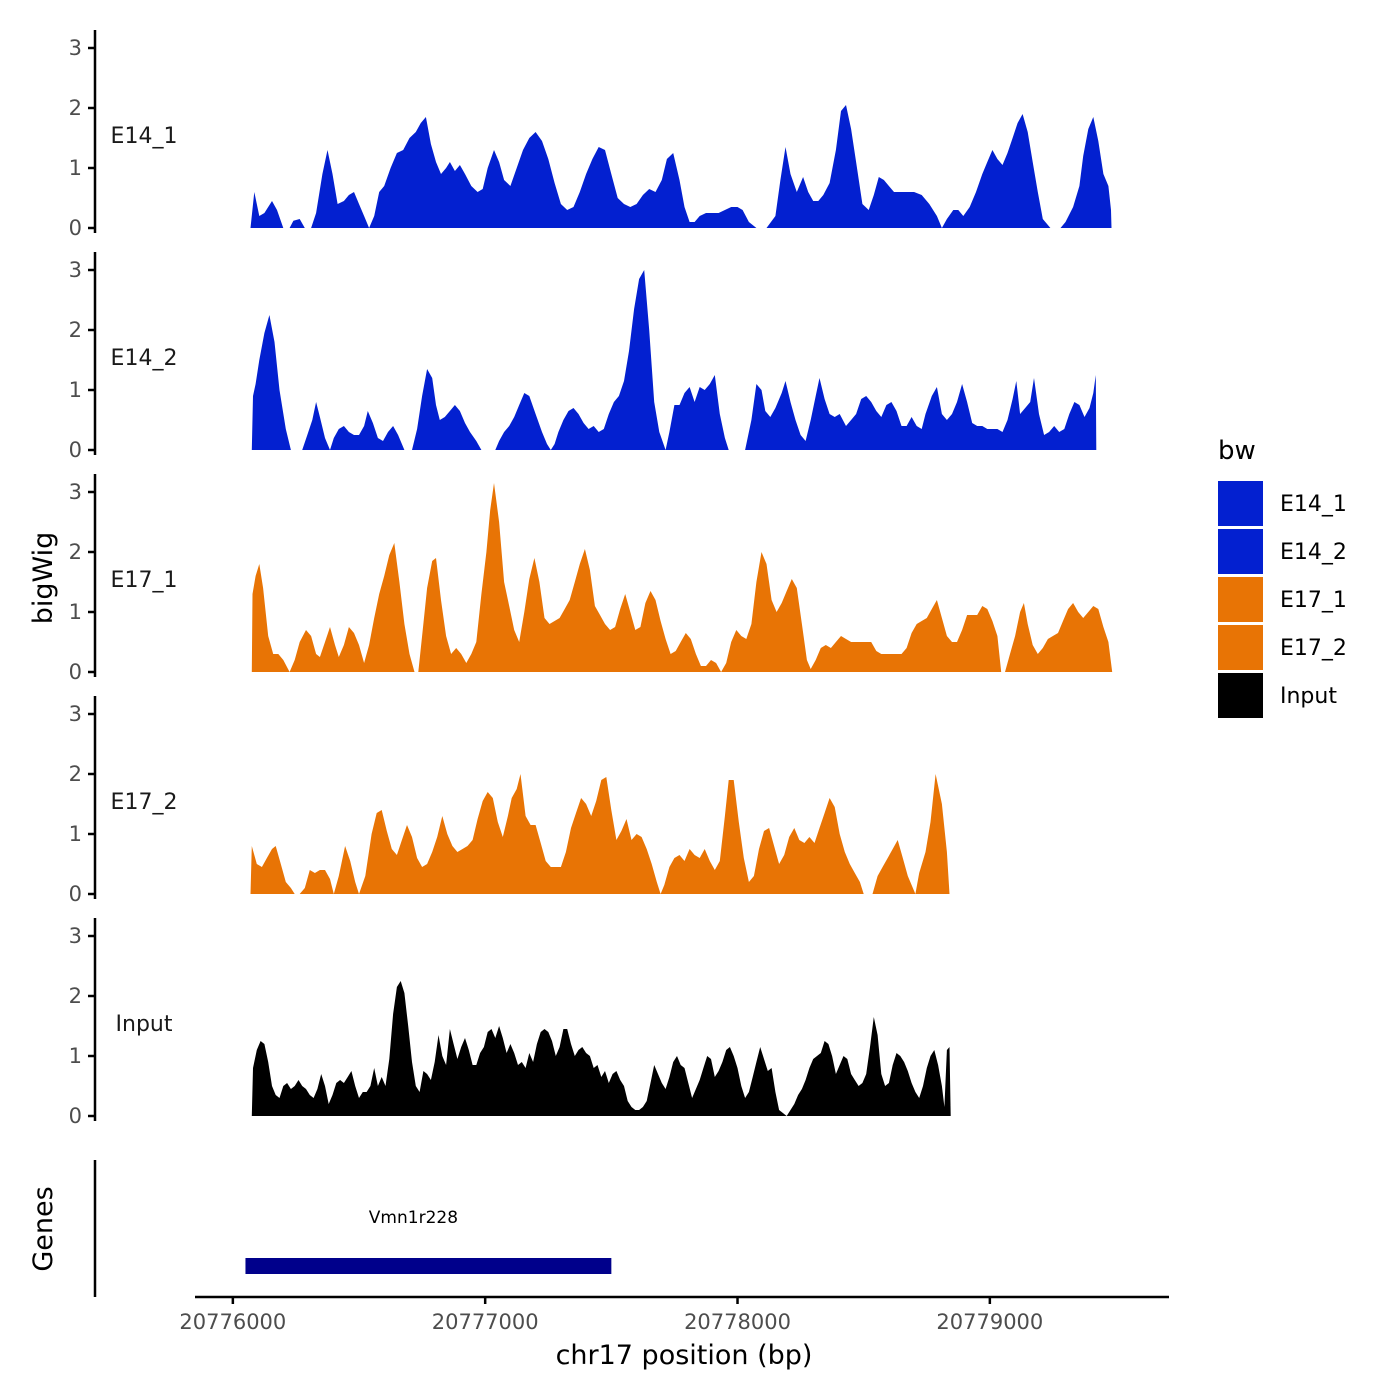 The width and height of the screenshot is (1400, 1400). Describe the element at coordinates (144, 136) in the screenshot. I see `track-label: E14_1` at that location.